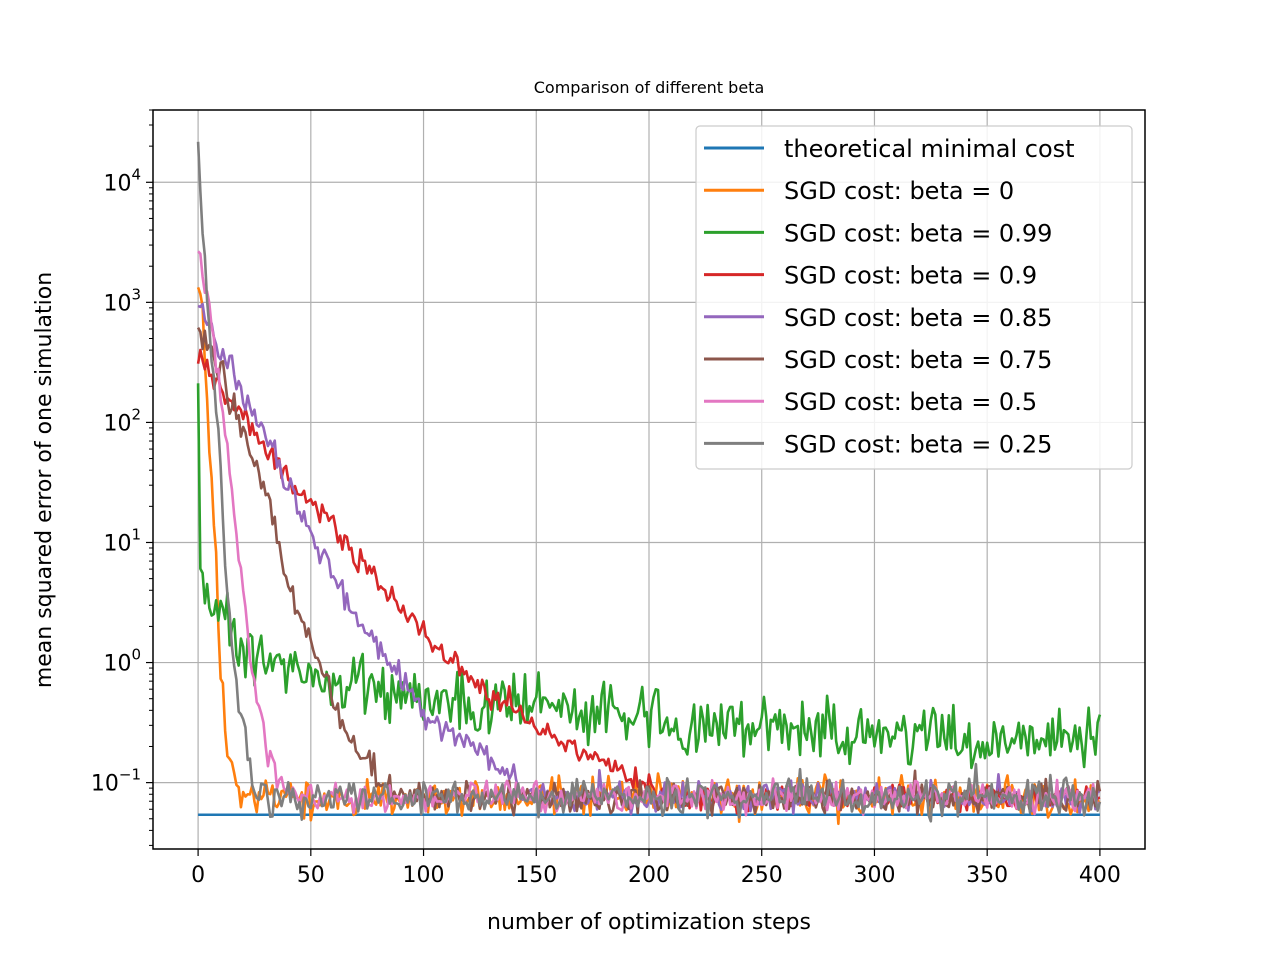 The width and height of the screenshot is (1270, 954). What do you see at coordinates (918, 318) in the screenshot?
I see `legend-label: SGD cost: beta = 0.85` at bounding box center [918, 318].